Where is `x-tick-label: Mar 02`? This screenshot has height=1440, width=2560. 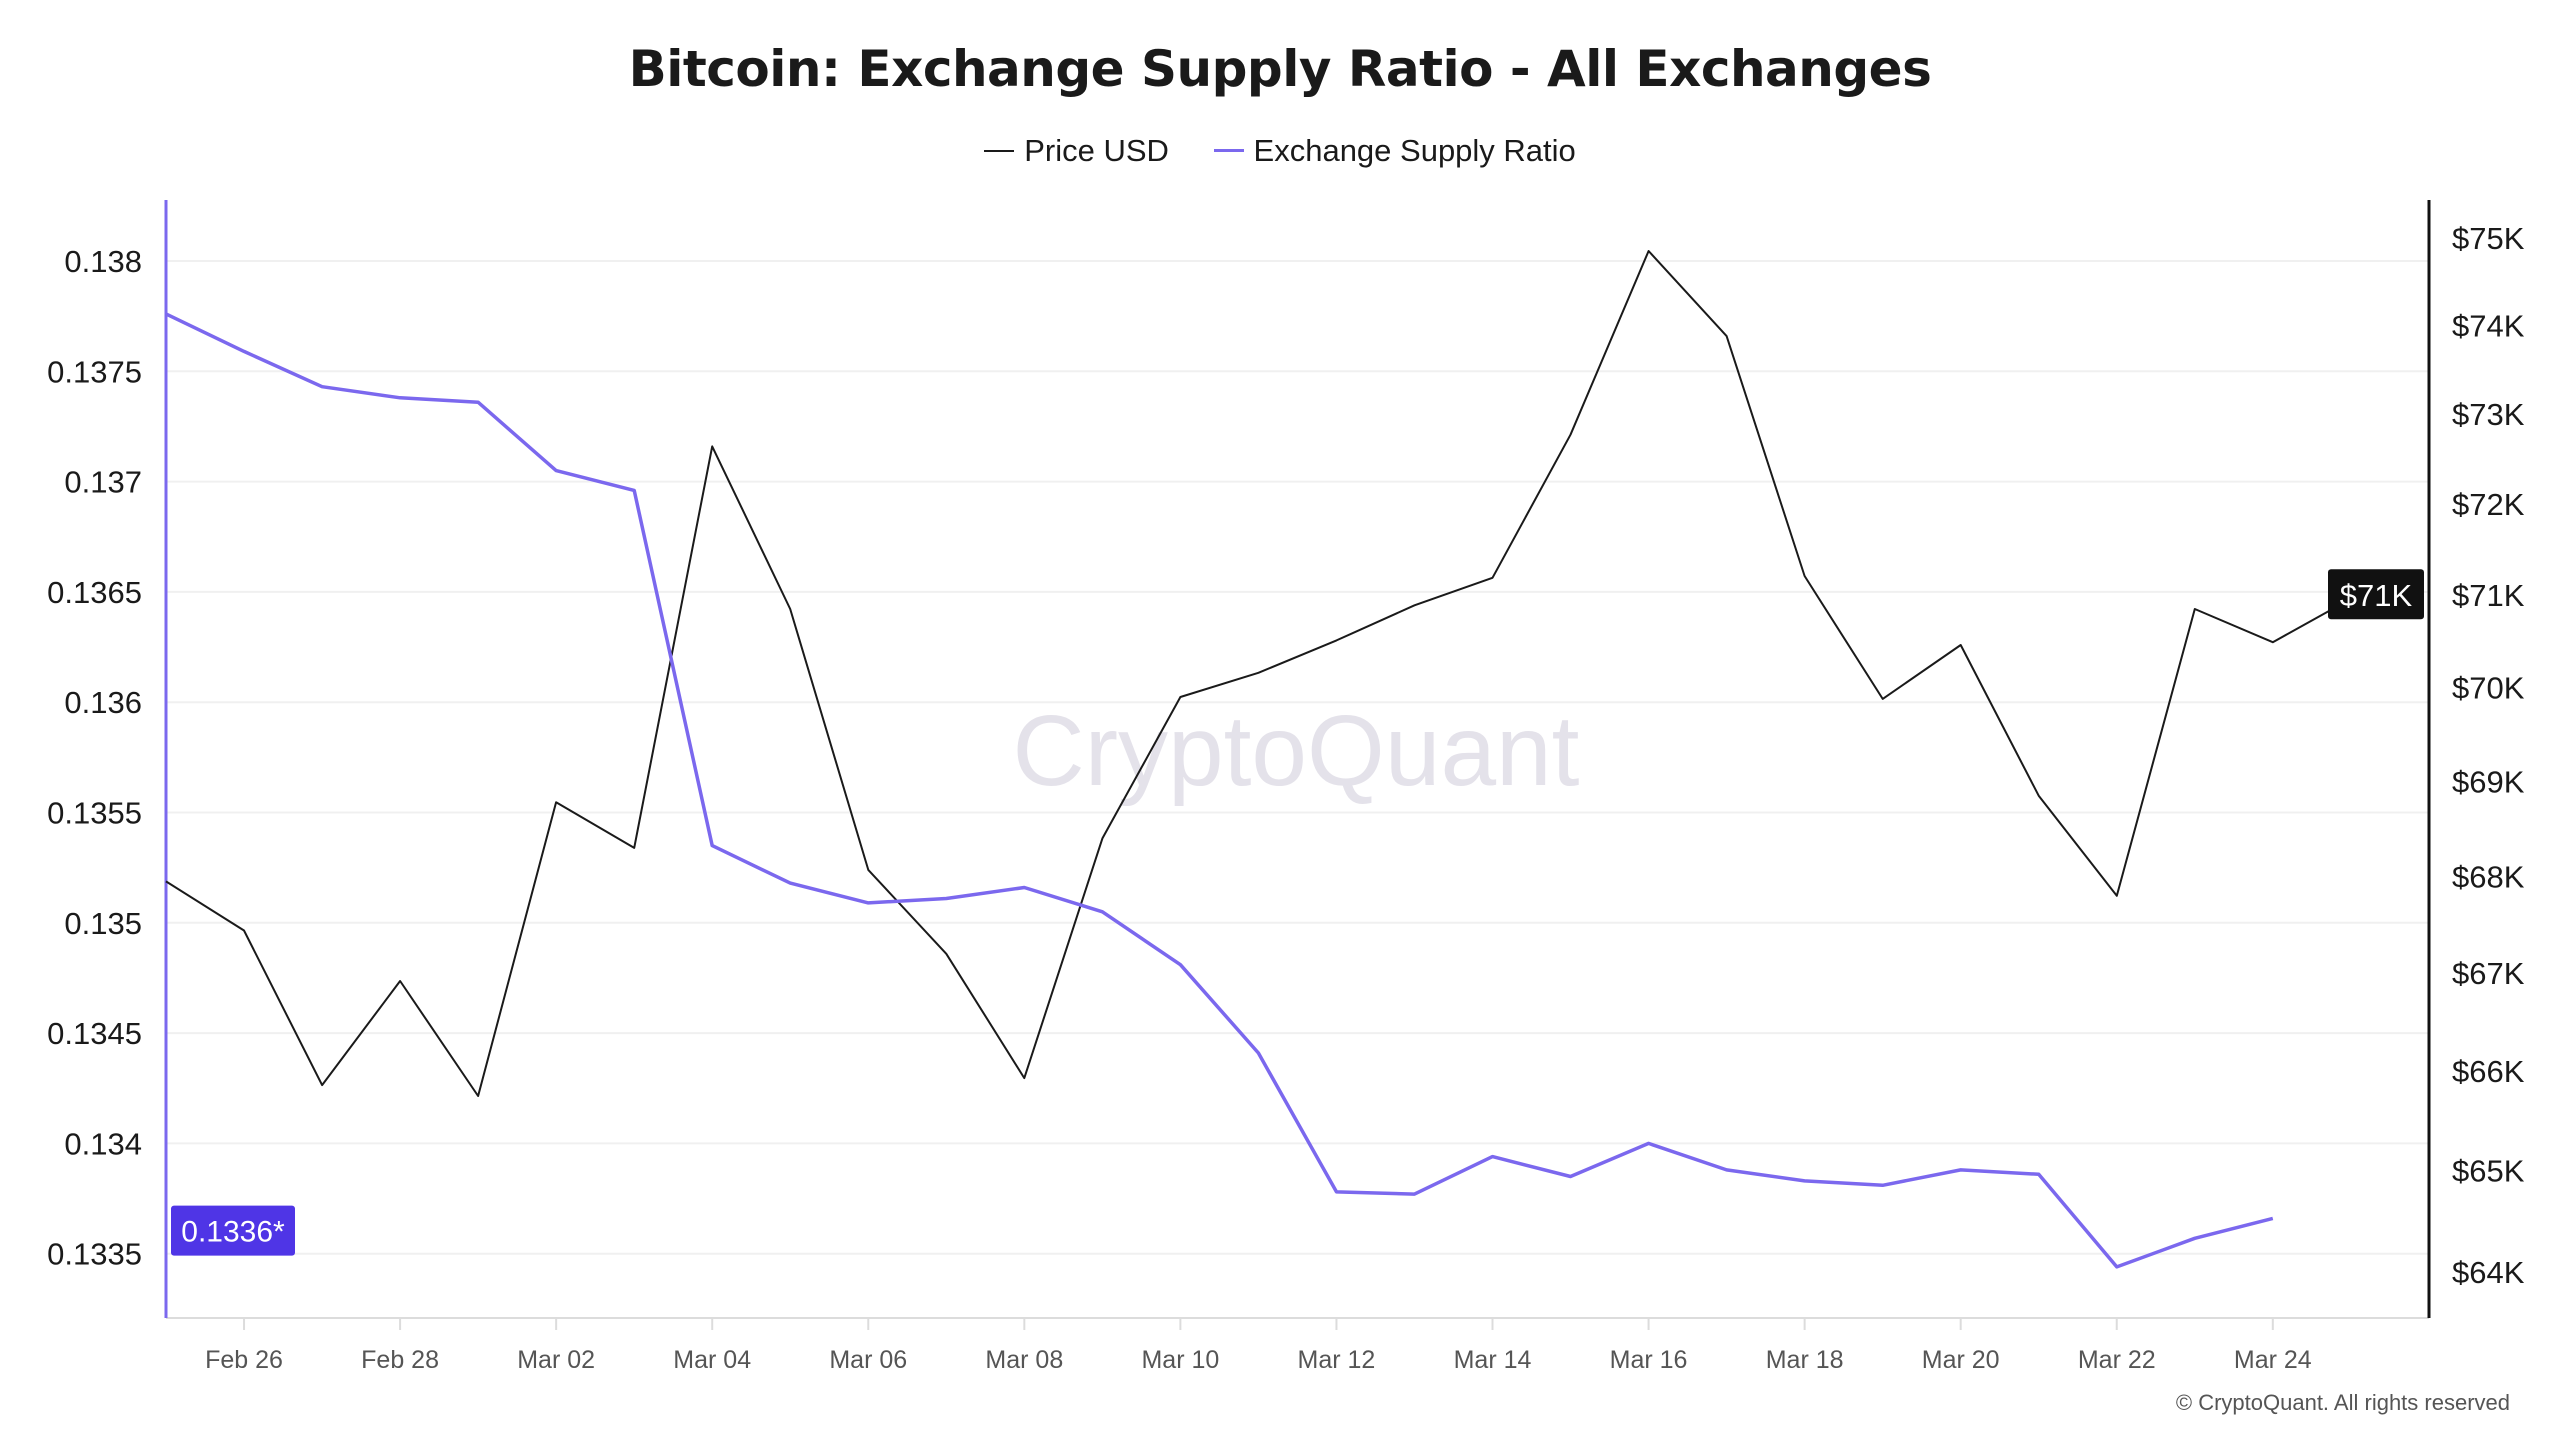 x-tick-label: Mar 02 is located at coordinates (556, 1360).